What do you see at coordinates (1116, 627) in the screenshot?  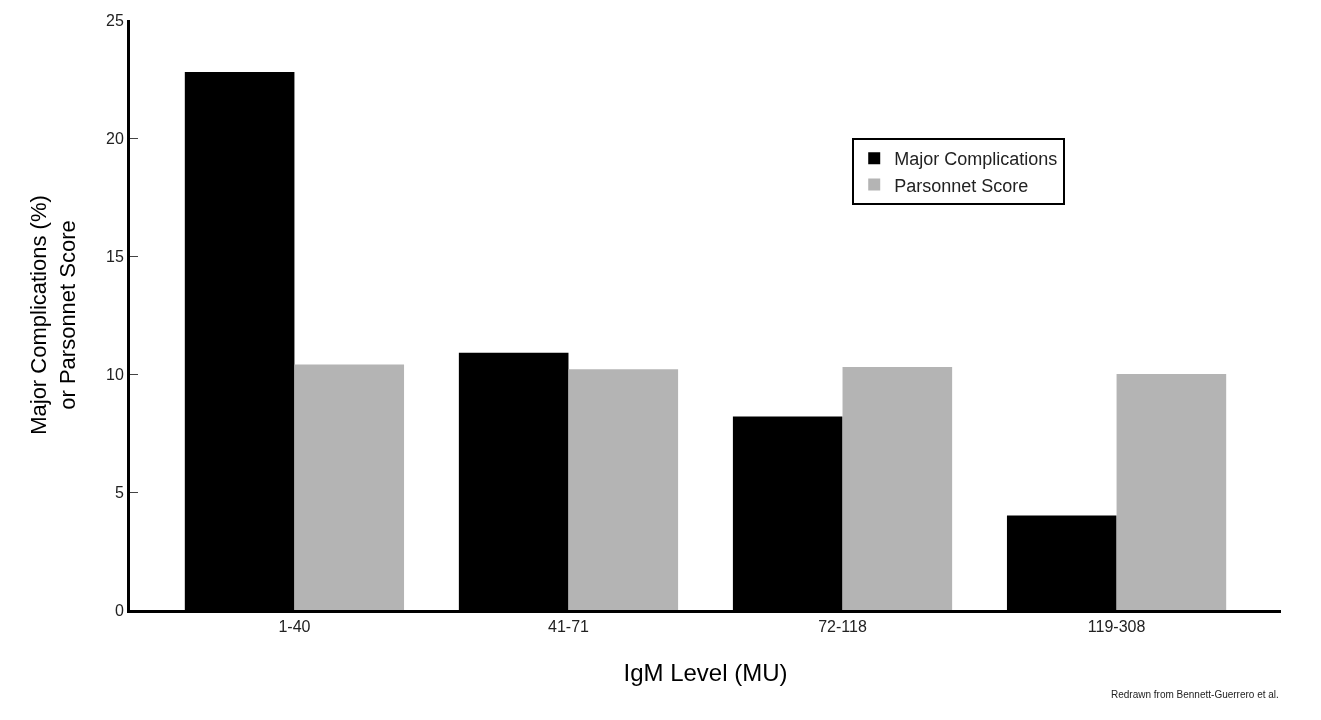 I see `x-tick-label: 119-308` at bounding box center [1116, 627].